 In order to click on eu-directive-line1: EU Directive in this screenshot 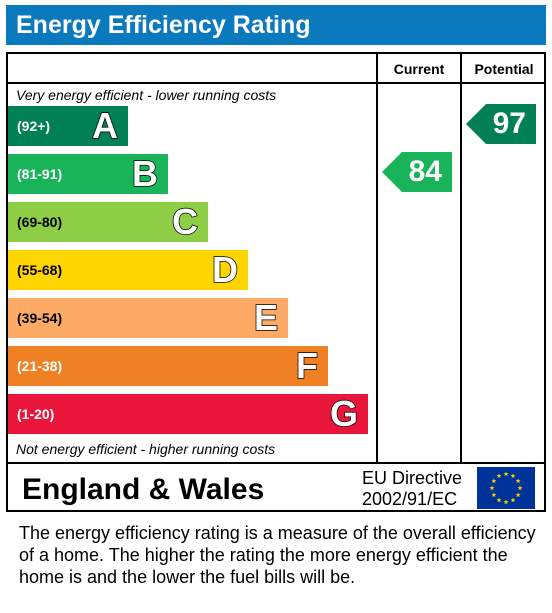, I will do `click(412, 478)`.